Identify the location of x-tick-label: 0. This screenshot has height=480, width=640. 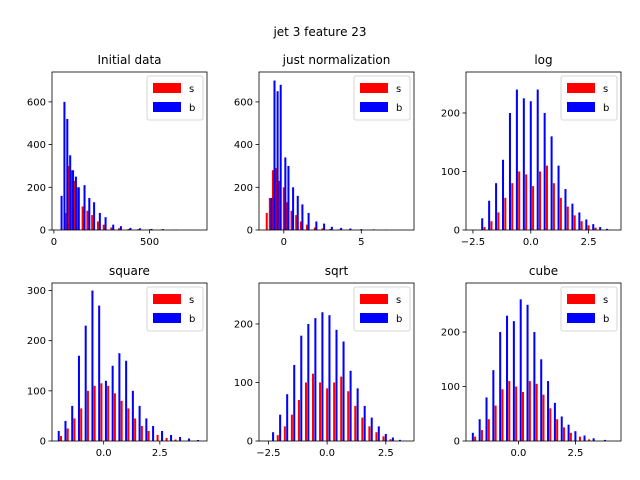
(54, 242).